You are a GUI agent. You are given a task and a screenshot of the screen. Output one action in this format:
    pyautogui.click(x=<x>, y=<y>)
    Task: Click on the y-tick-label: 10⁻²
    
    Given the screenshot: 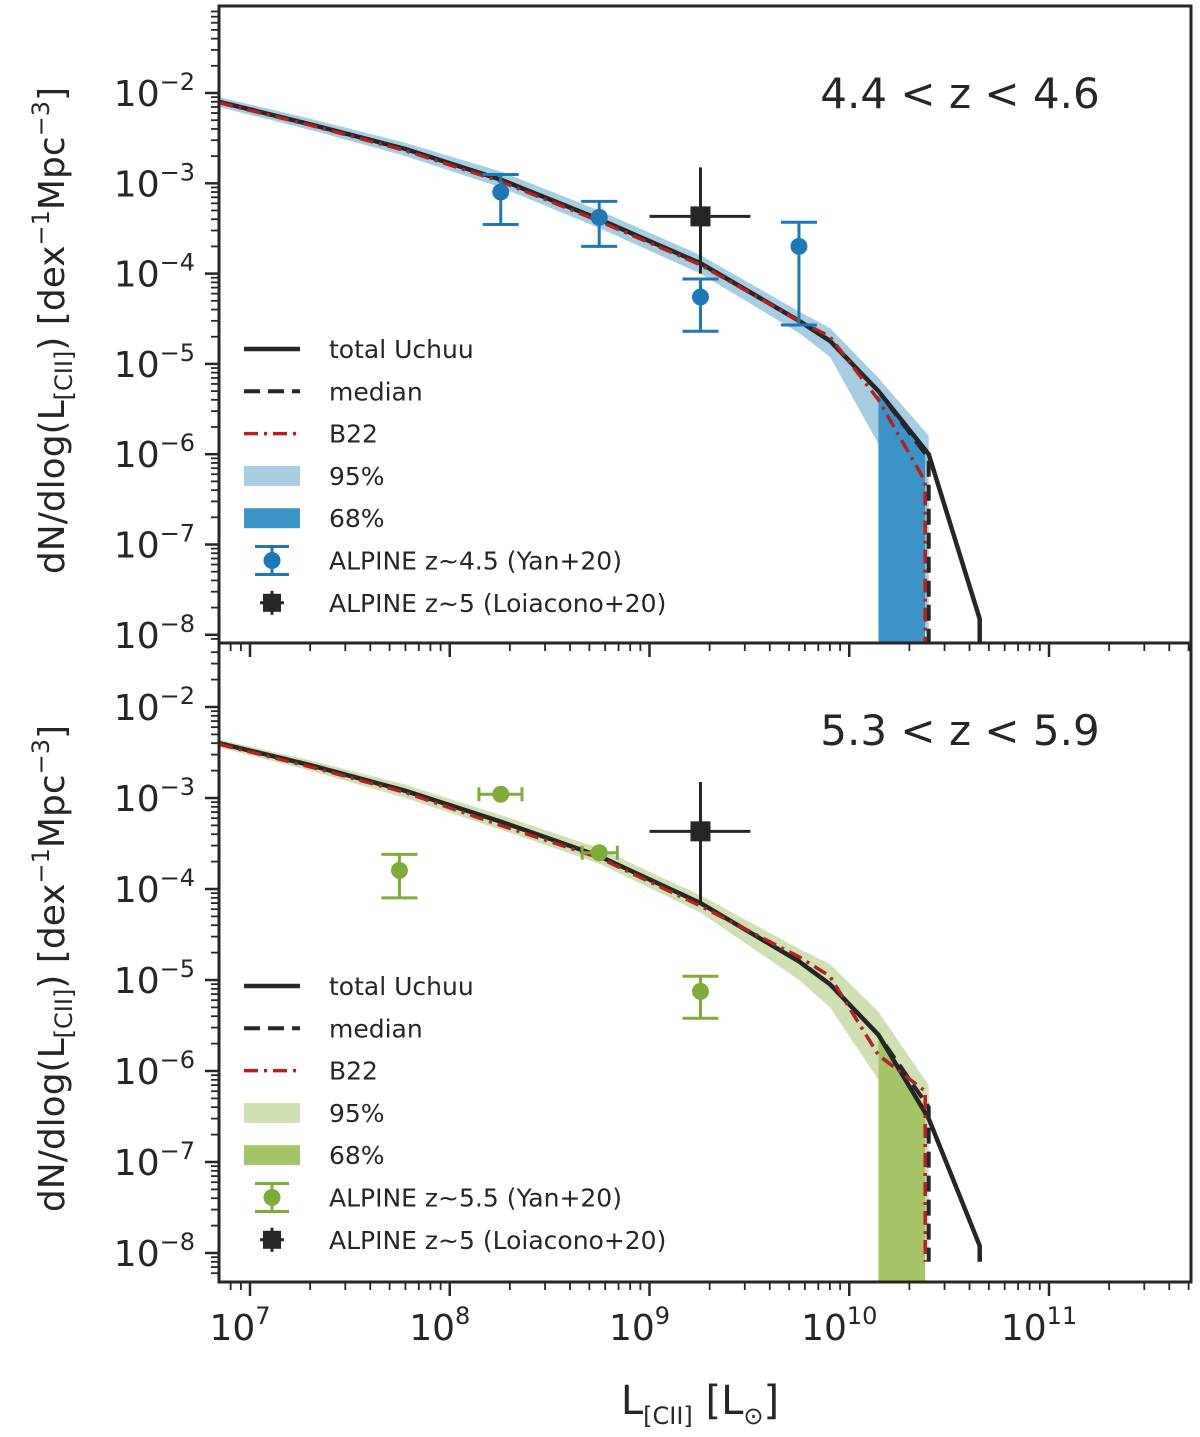 What is the action you would take?
    pyautogui.click(x=154, y=91)
    